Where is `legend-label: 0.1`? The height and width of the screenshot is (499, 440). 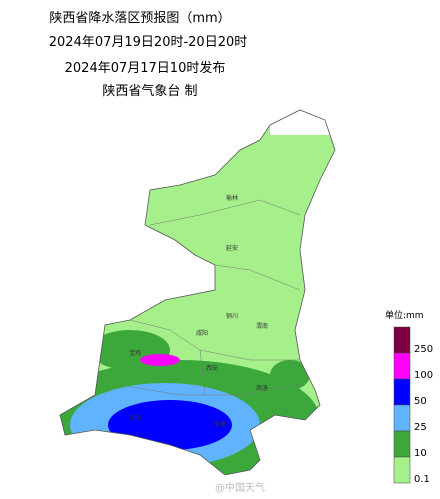
legend-label: 0.1 is located at coordinates (422, 479).